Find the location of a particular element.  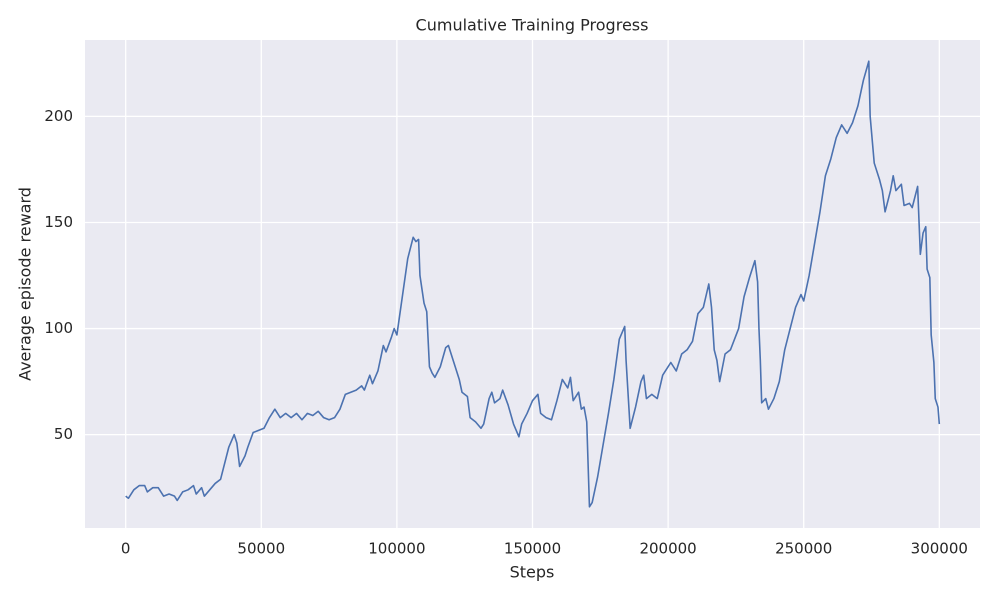

x-tick-label: 150000 is located at coordinates (532, 549).